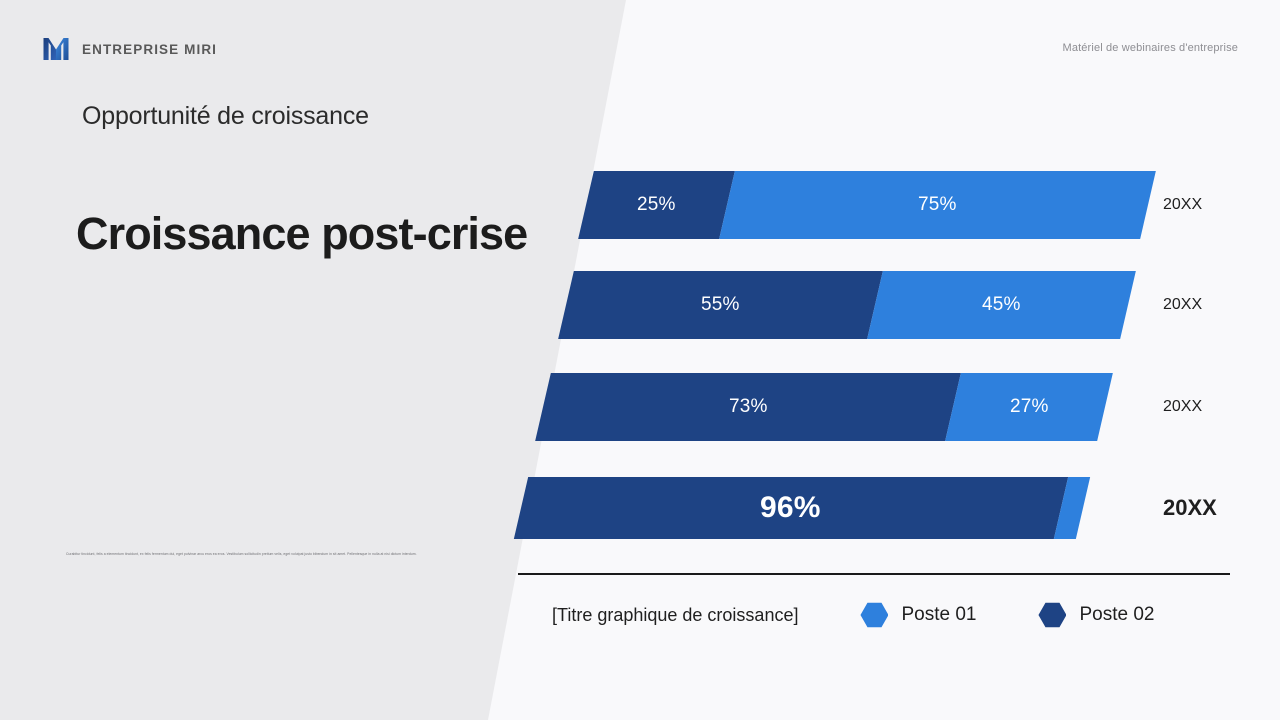  Describe the element at coordinates (302, 233) in the screenshot. I see `page-title: Croissance post-crise` at that location.